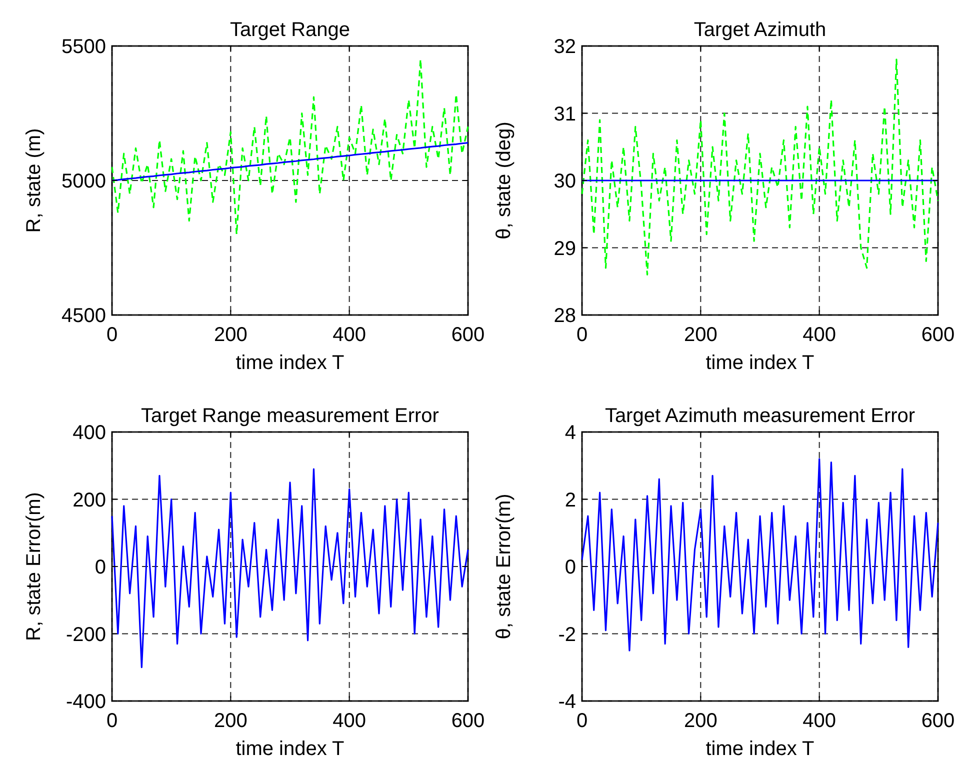 The width and height of the screenshot is (965, 769). I want to click on y-tick-label: 5000, so click(84, 181).